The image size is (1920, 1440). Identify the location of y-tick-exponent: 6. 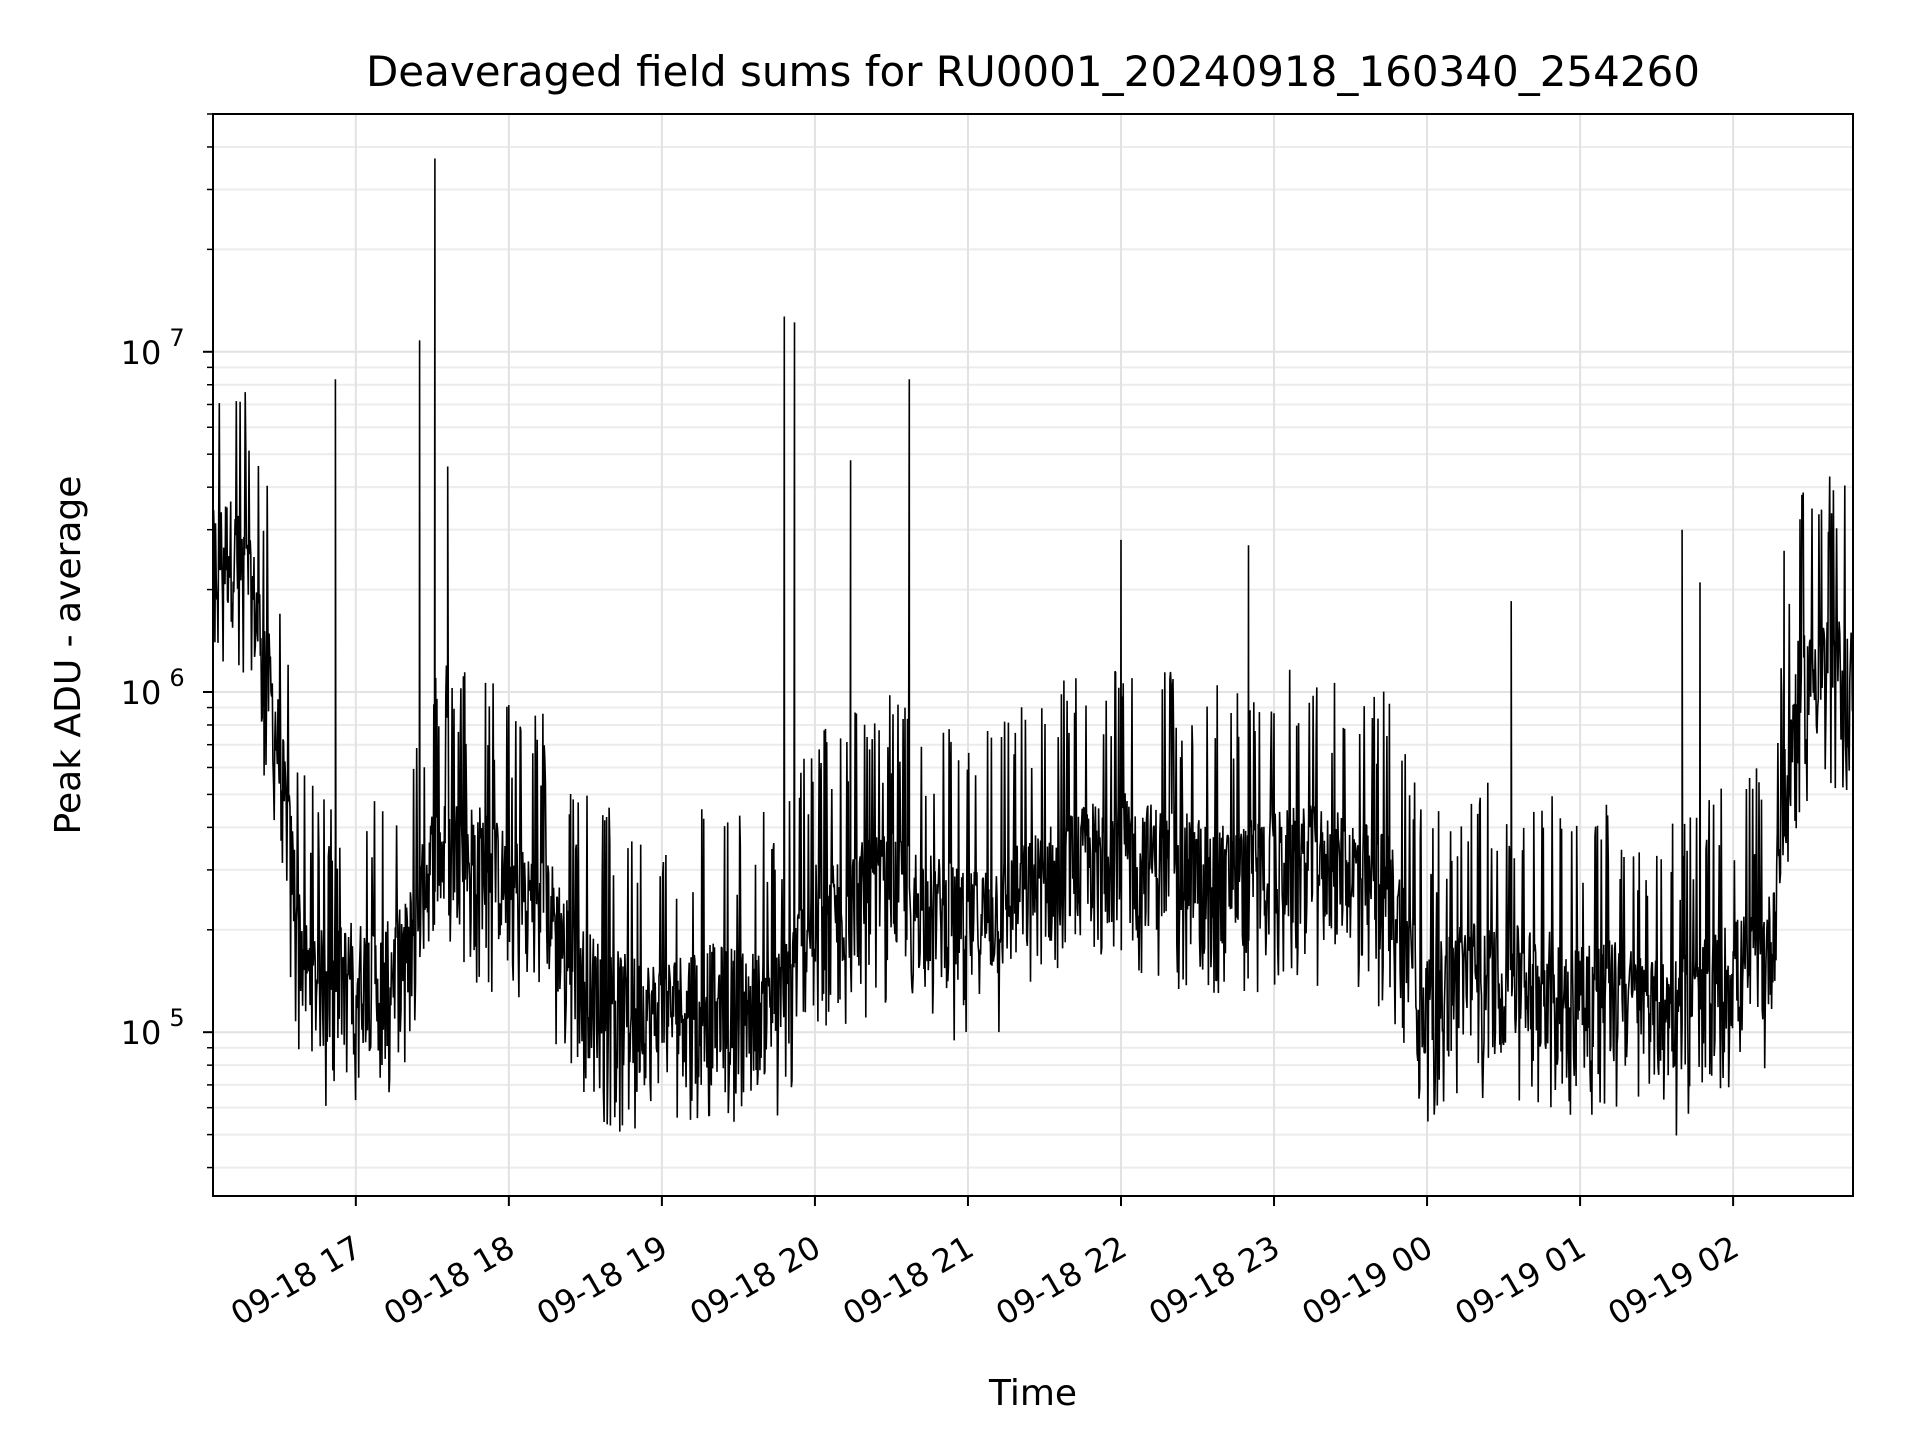
(176, 678).